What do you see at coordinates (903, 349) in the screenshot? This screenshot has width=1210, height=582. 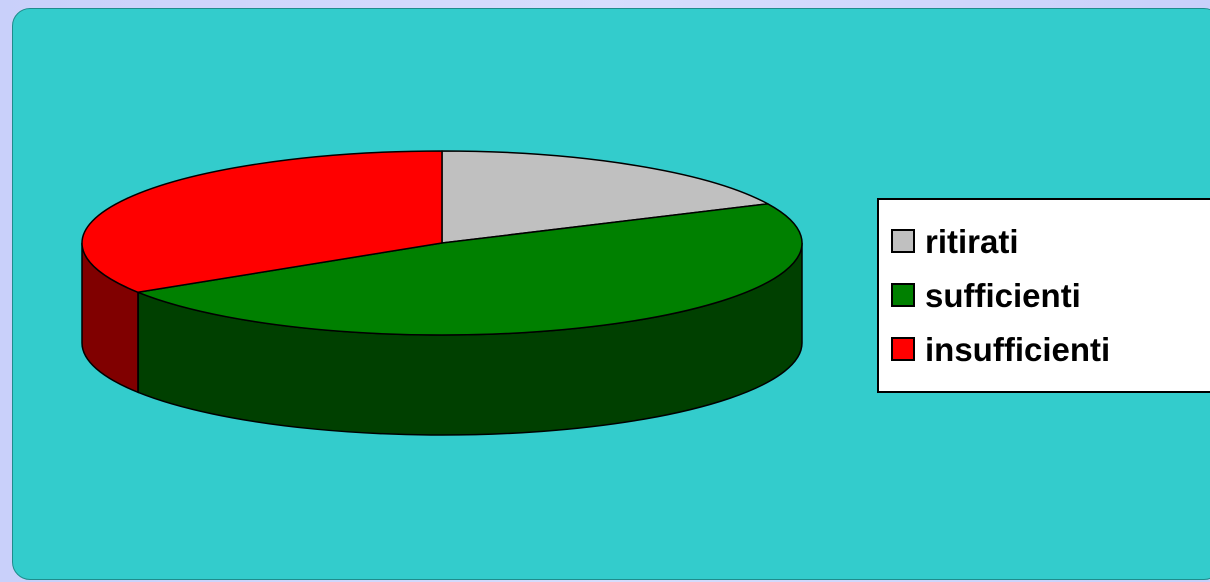 I see `legend-swatch-insufficienti` at bounding box center [903, 349].